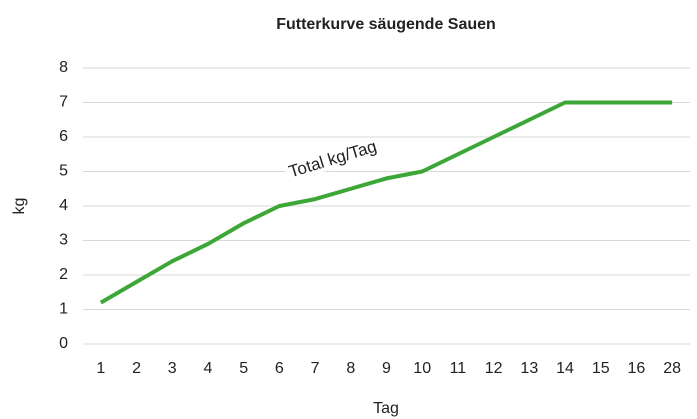 The image size is (697, 419). I want to click on x-tick-label: 8, so click(350, 368).